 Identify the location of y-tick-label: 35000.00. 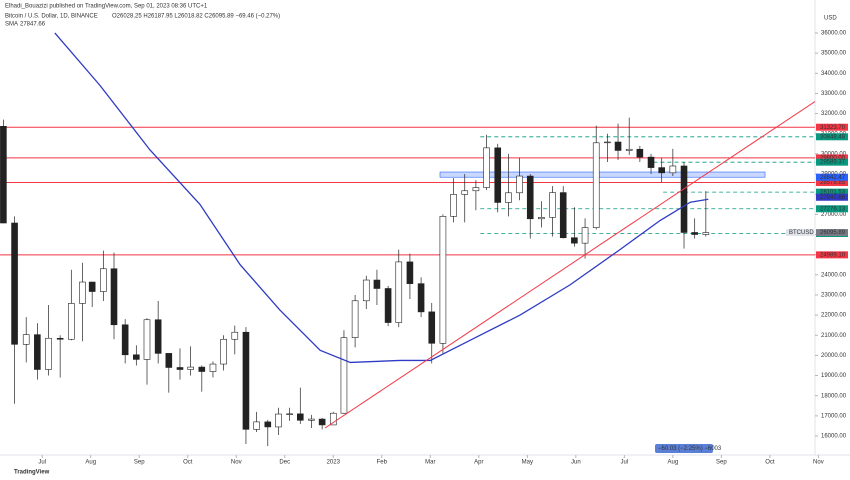
(834, 54).